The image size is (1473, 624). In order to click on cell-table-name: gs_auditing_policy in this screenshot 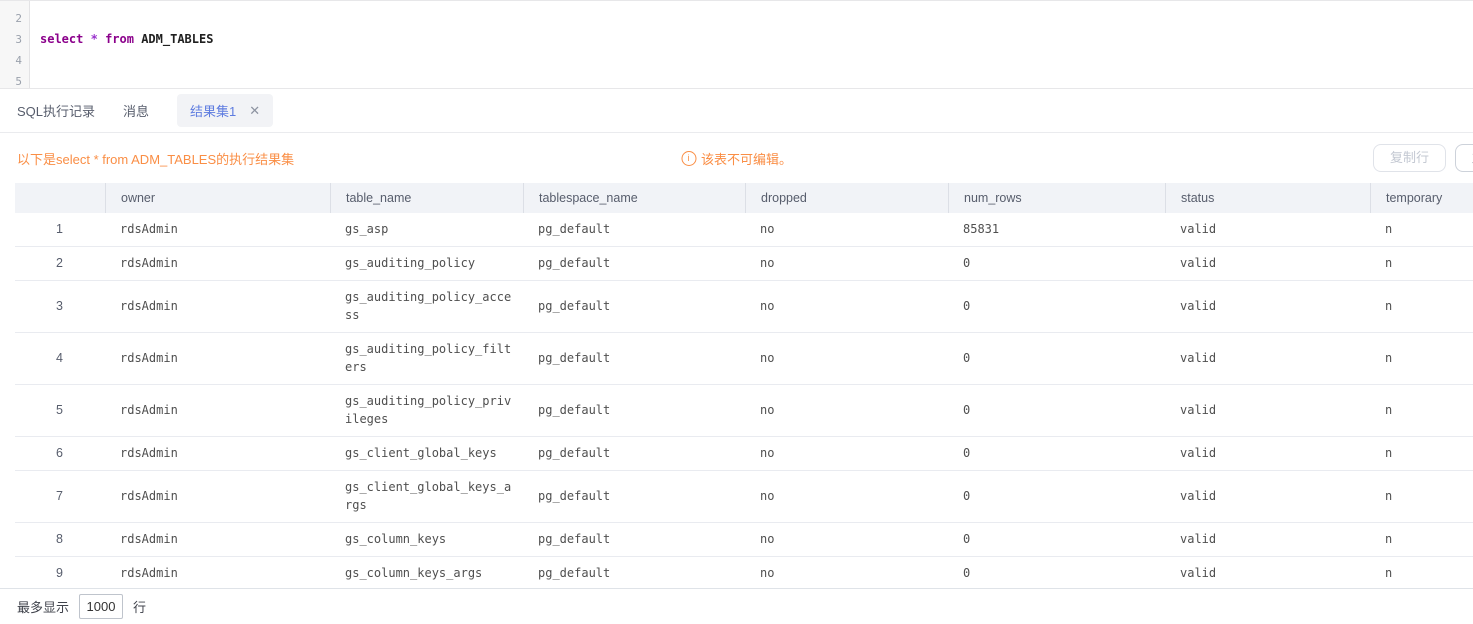, I will do `click(410, 263)`.